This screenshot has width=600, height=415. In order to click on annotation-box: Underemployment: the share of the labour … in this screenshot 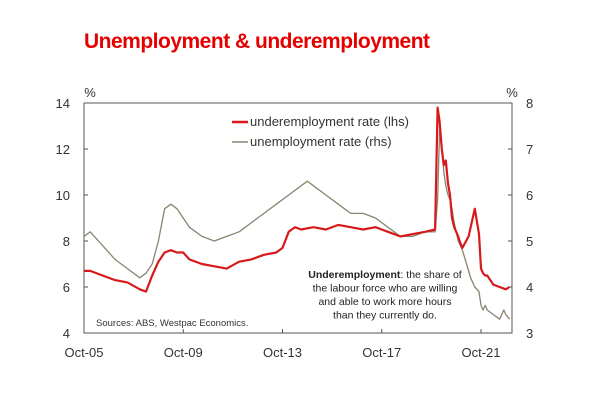, I will do `click(385, 295)`.